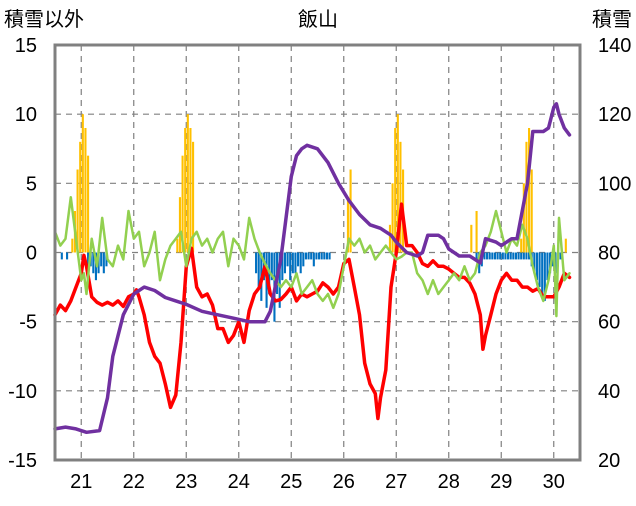  What do you see at coordinates (318, 19) in the screenshot?
I see `chart-title: 飯山` at bounding box center [318, 19].